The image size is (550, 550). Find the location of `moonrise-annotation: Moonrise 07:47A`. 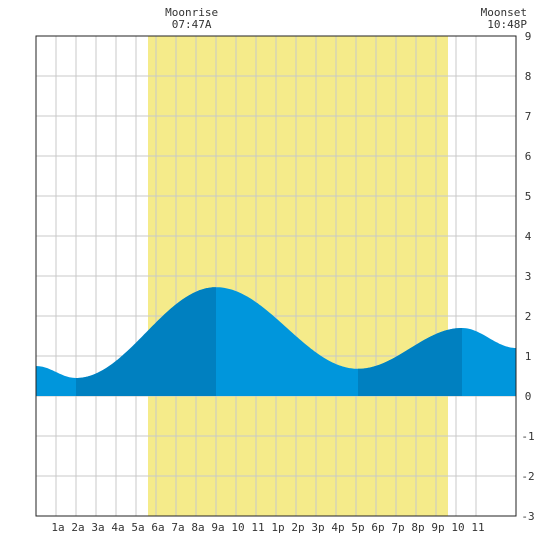

moonrise-annotation: Moonrise 07:47A is located at coordinates (191, 18).